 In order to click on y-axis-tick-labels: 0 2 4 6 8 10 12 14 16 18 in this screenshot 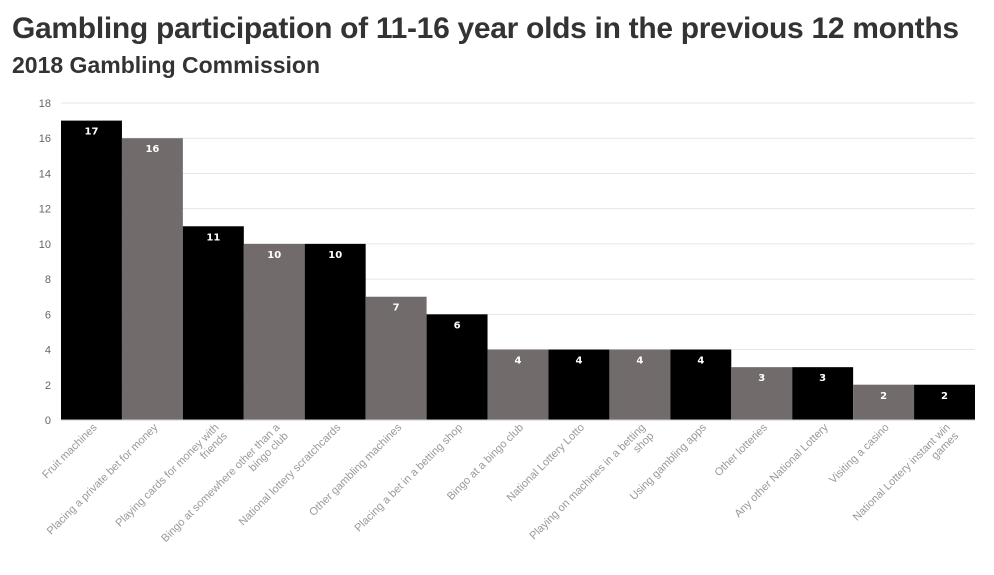, I will do `click(45, 262)`.